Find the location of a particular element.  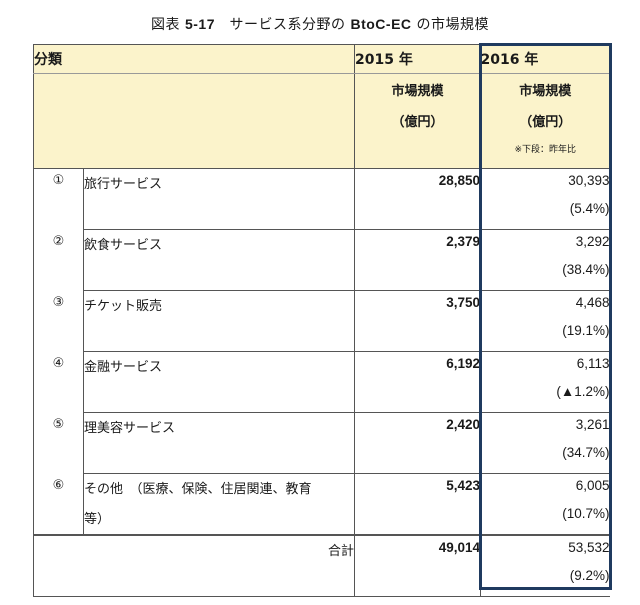

row-name: 飲食サービス is located at coordinates (219, 245).